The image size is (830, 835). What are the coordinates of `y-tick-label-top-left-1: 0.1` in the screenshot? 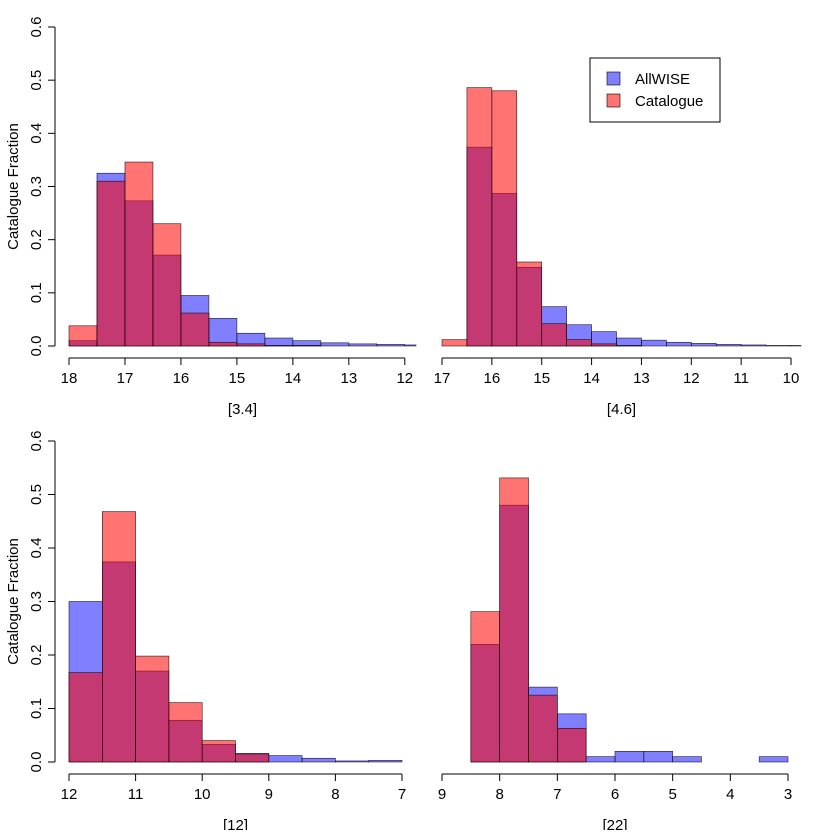 It's located at (36, 292).